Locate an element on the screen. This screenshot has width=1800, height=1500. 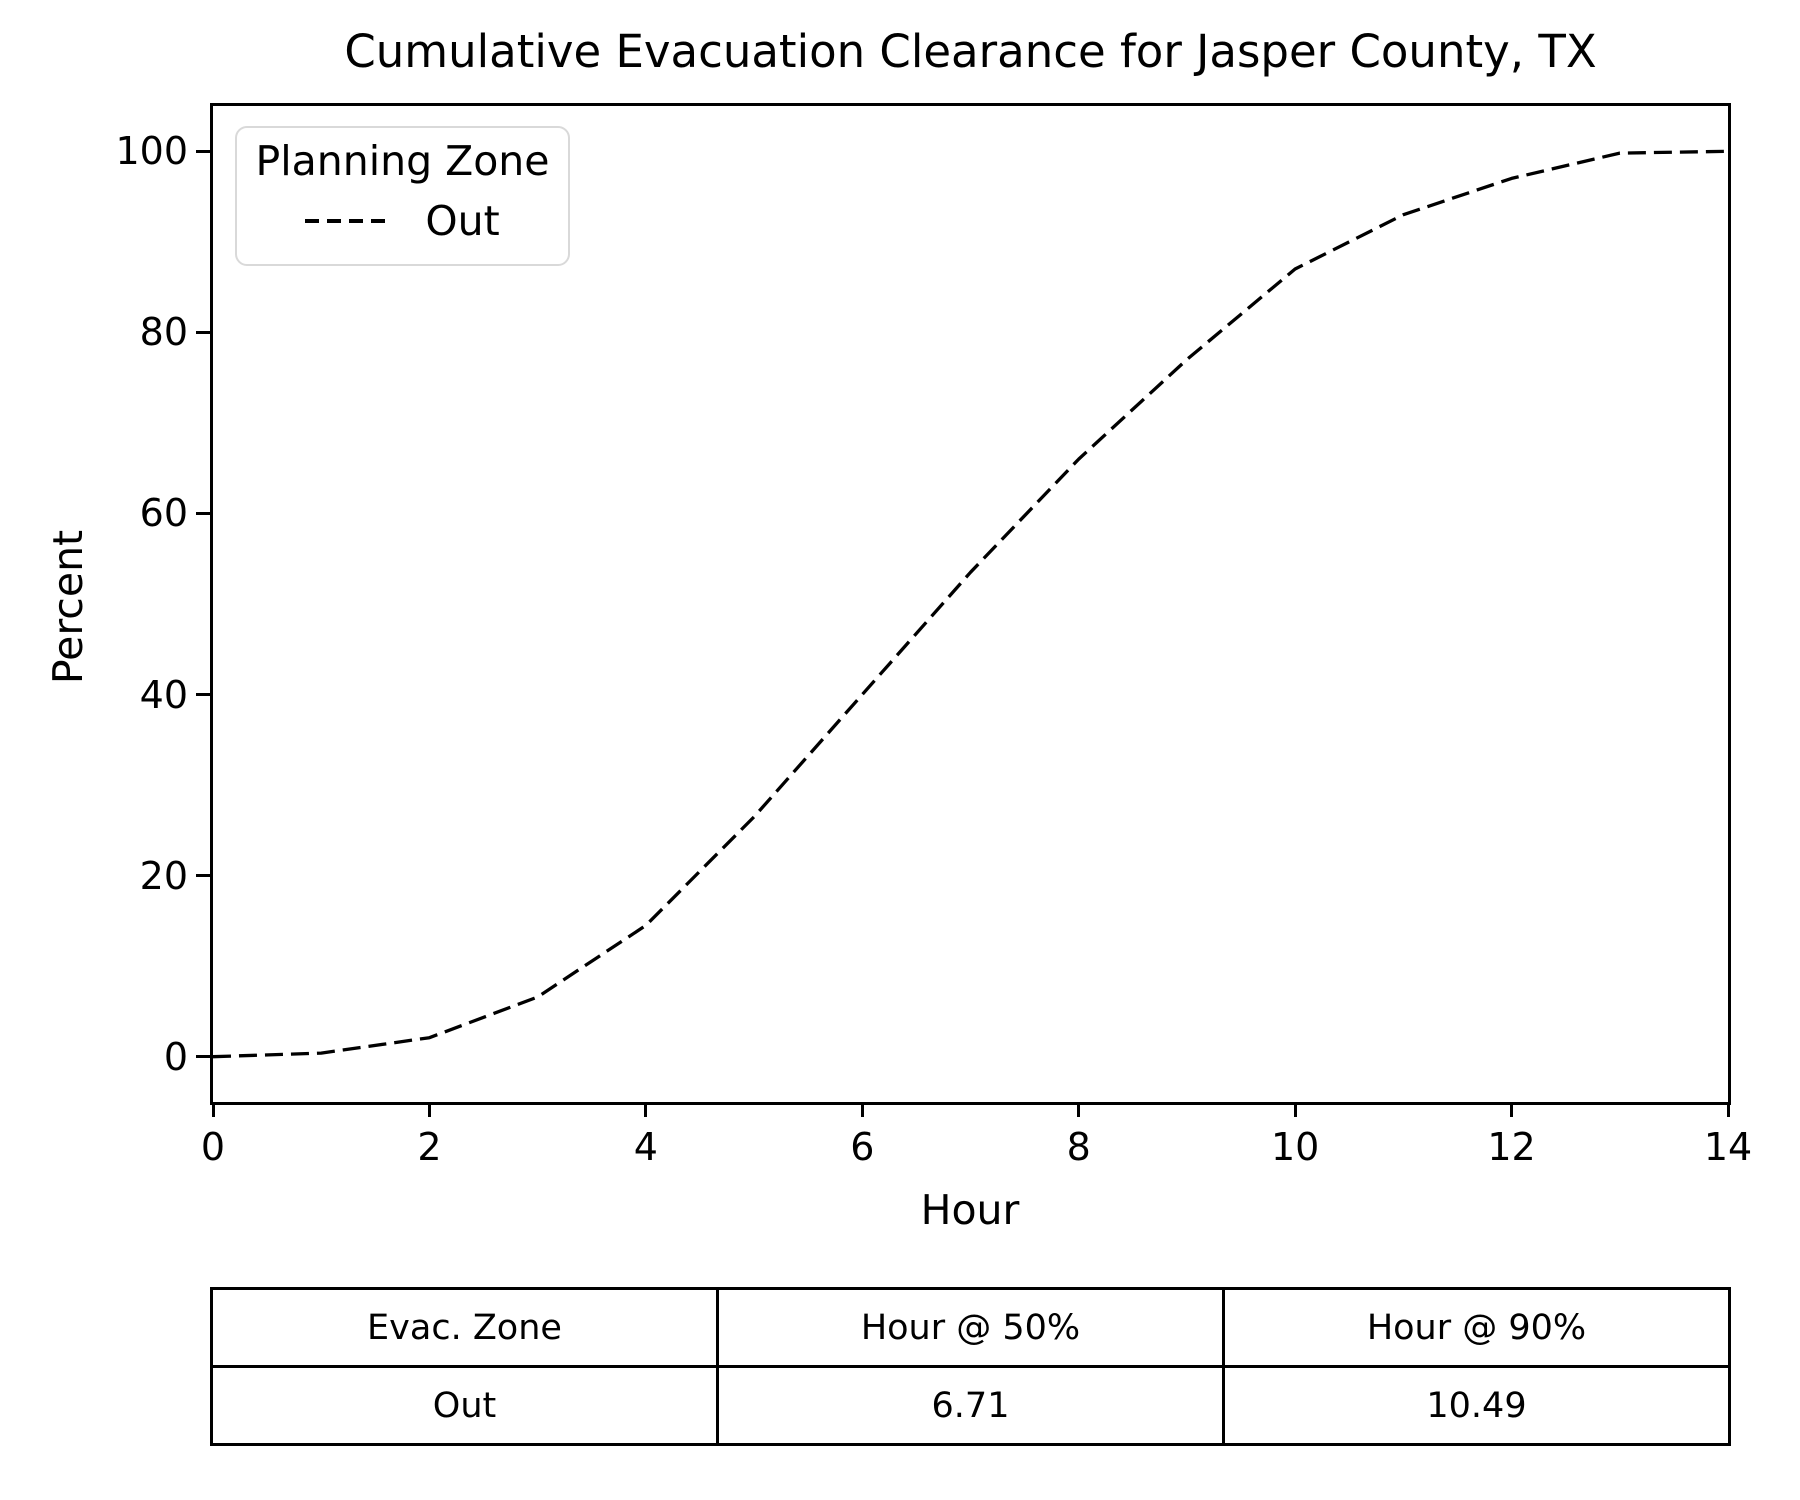
y-axis-label: Percent is located at coordinates (68, 607).